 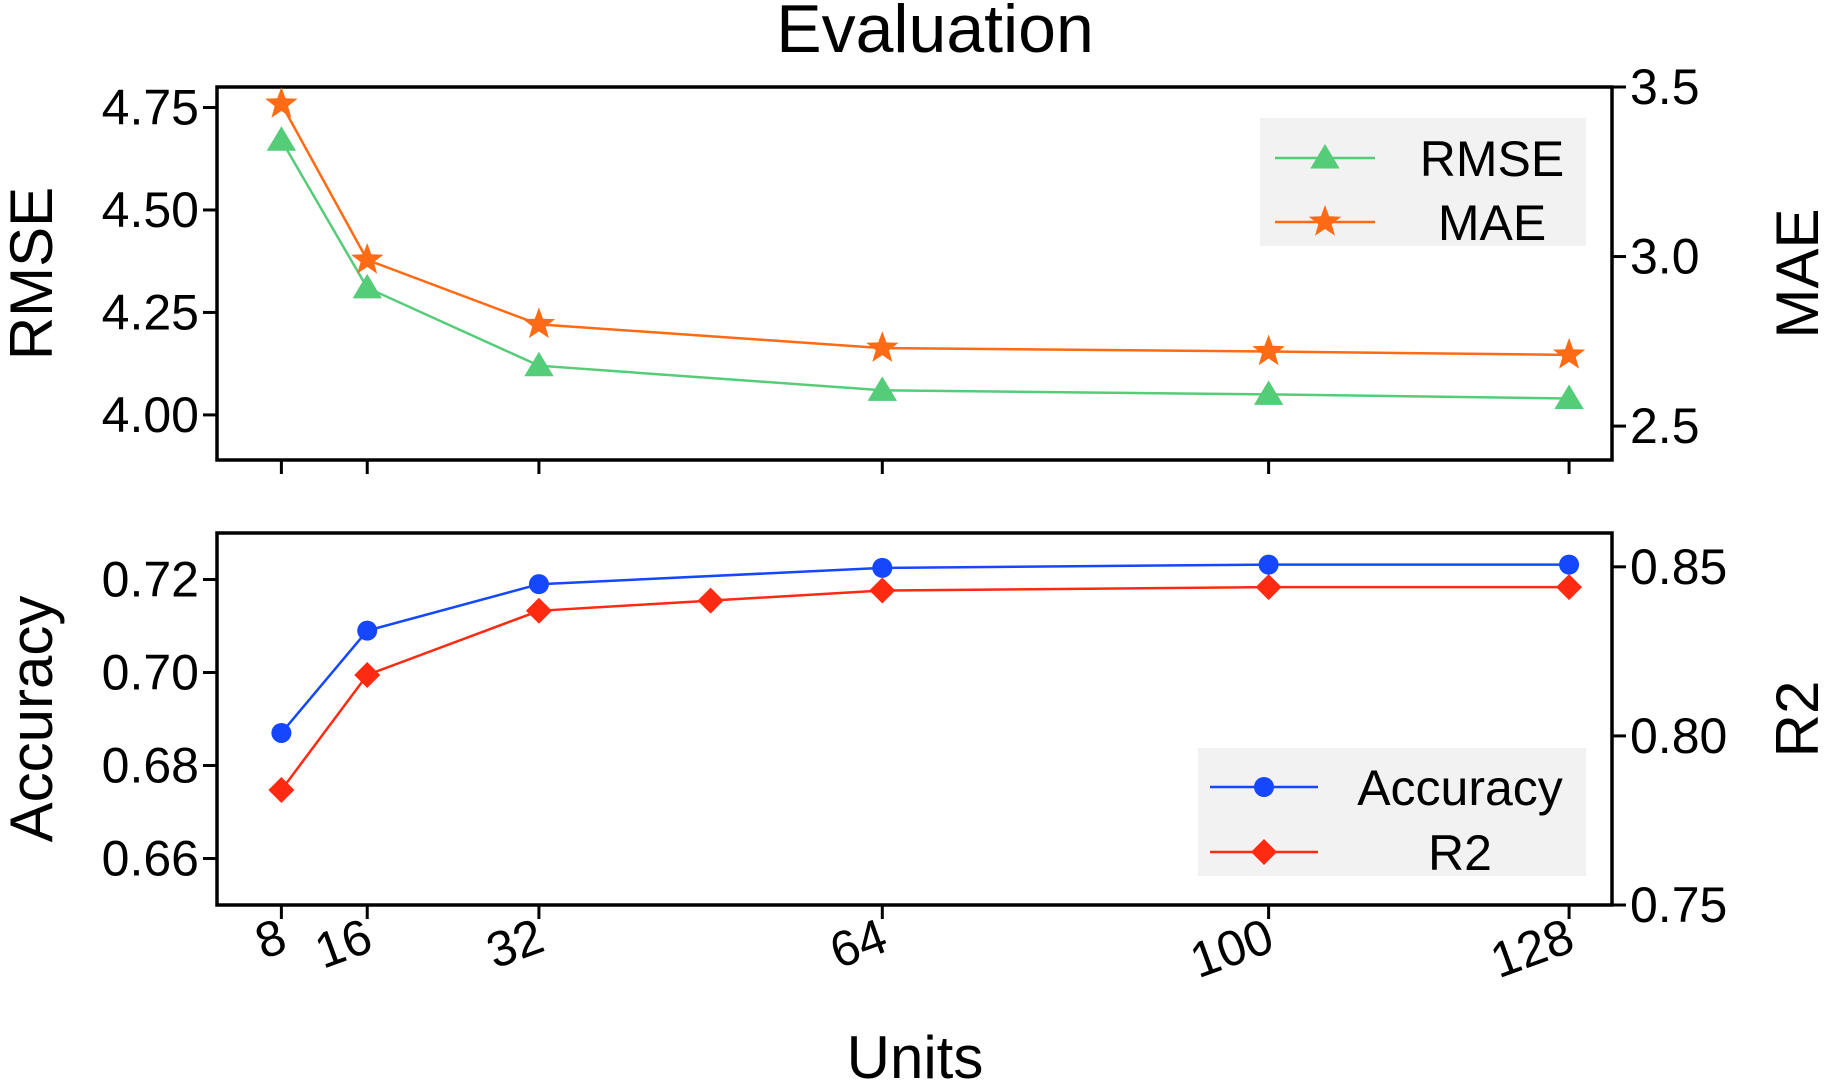 What do you see at coordinates (1797, 273) in the screenshot?
I see `right-axis-title-mae: MAE` at bounding box center [1797, 273].